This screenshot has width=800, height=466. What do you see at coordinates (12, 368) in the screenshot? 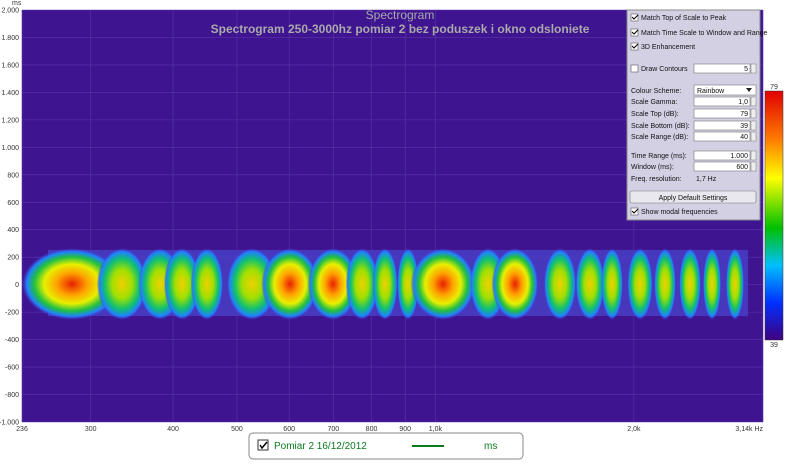
I see `y-tick-label: -600` at bounding box center [12, 368].